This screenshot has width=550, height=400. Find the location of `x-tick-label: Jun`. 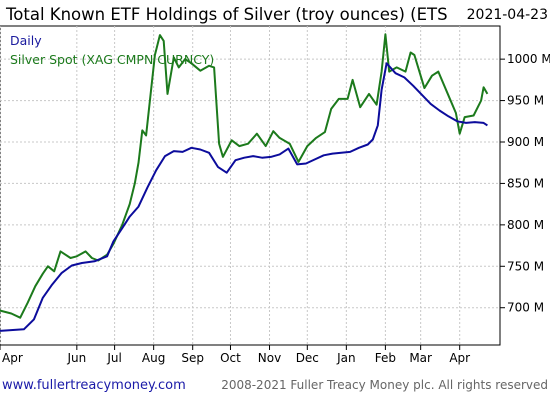

x-tick-label: Jun is located at coordinates (76, 358).